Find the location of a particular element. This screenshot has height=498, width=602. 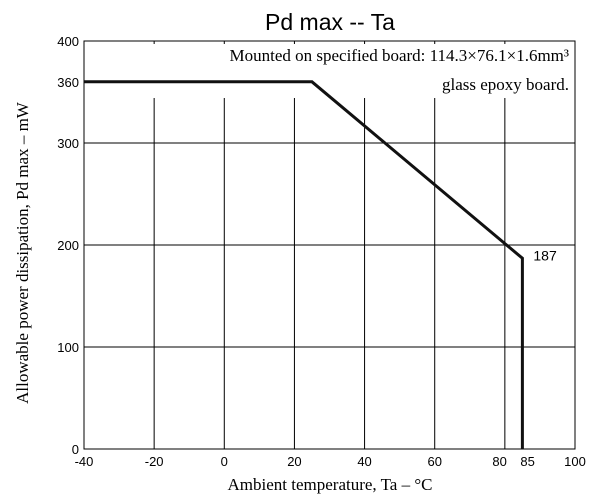

y-tick-label: 300 is located at coordinates (68, 143).